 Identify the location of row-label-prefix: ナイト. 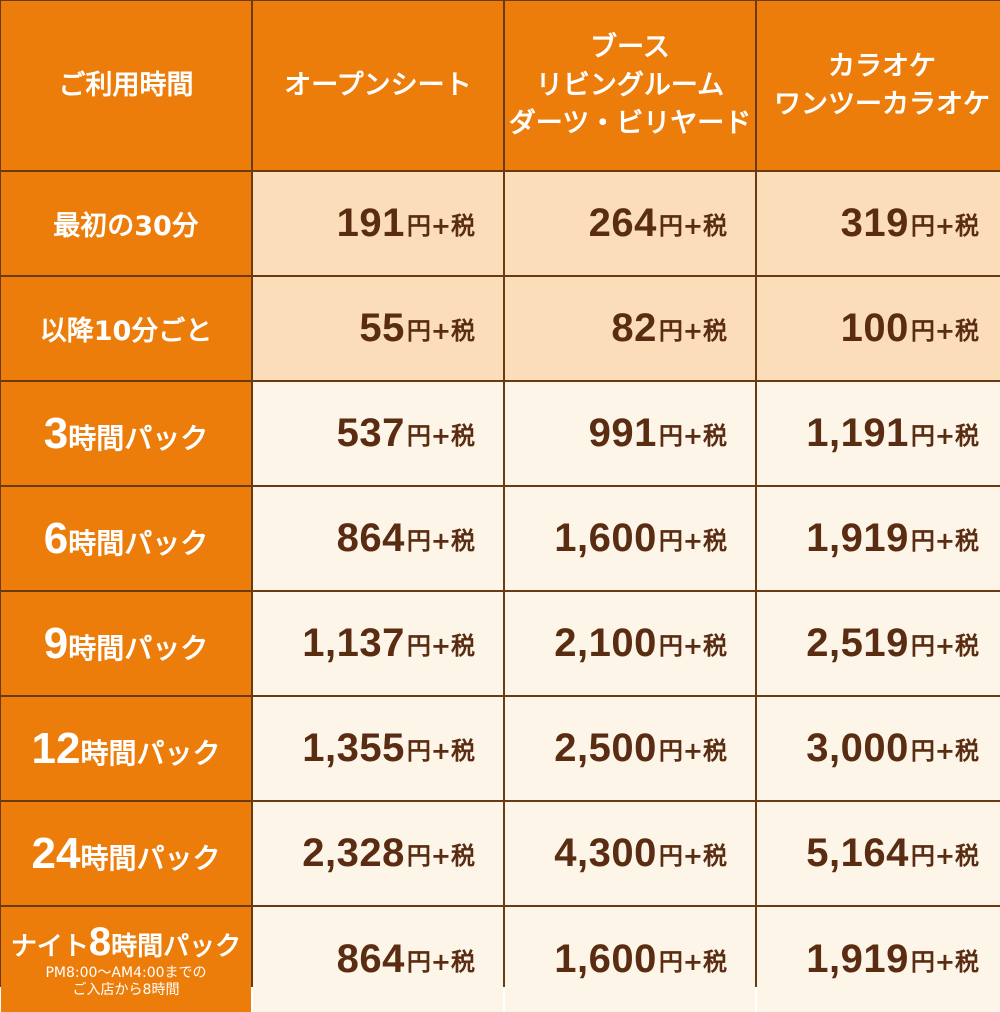
(49, 947).